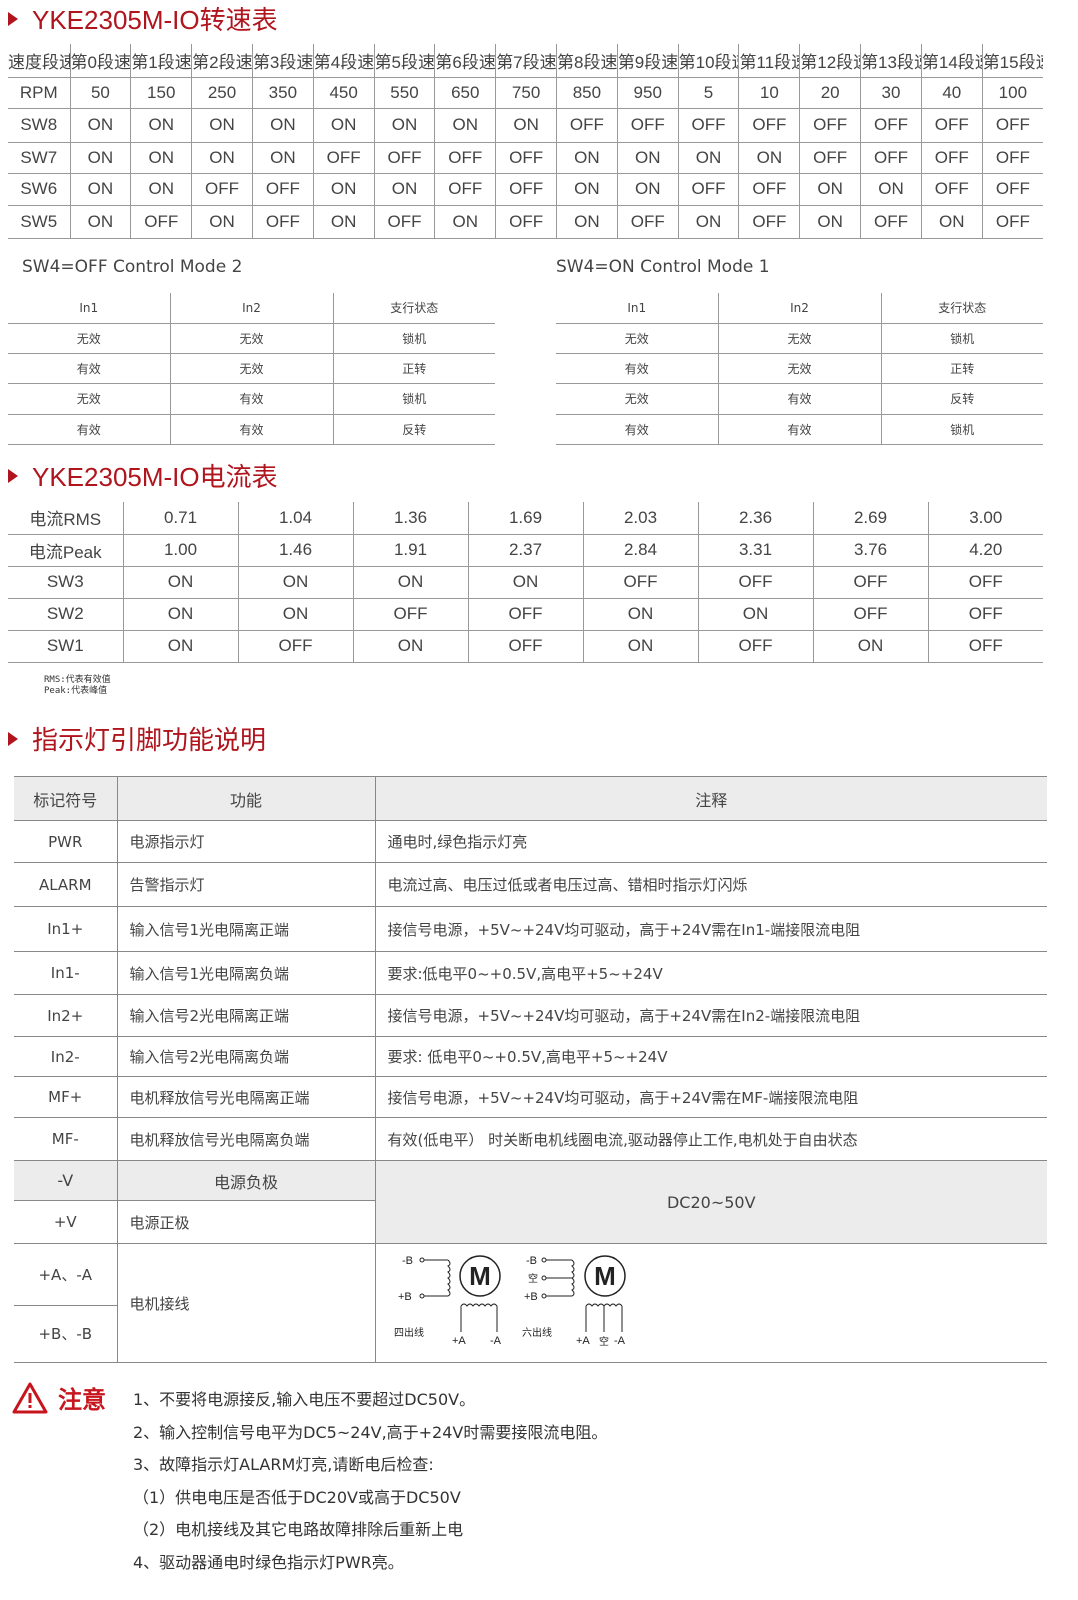 This screenshot has width=1078, height=1600. Describe the element at coordinates (282, 61) in the screenshot. I see `table-cell: 第3段速` at that location.